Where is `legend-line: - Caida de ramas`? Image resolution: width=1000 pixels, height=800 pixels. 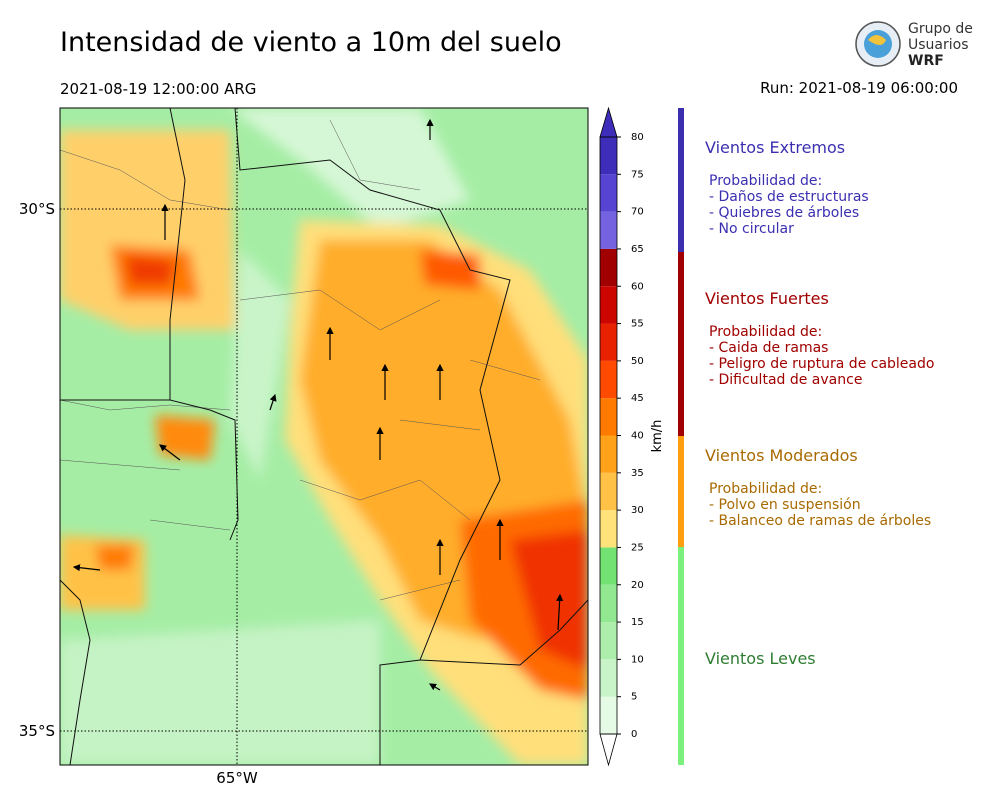
legend-line: - Caida de ramas is located at coordinates (768, 348).